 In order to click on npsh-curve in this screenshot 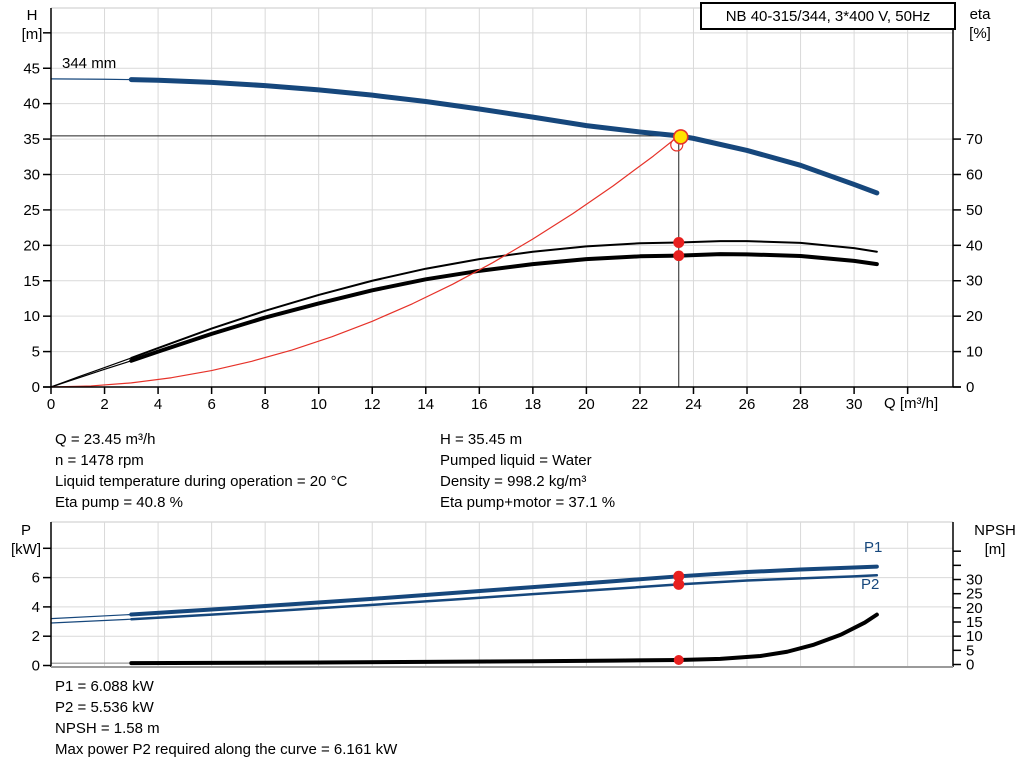, I will do `click(504, 639)`.